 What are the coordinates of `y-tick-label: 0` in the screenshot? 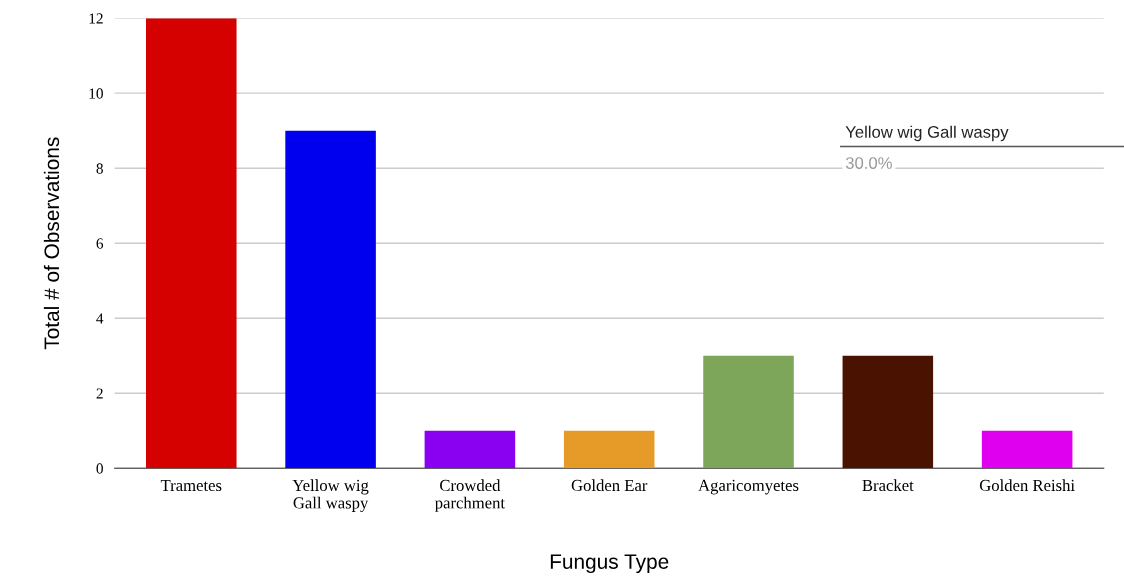 It's located at (99, 468).